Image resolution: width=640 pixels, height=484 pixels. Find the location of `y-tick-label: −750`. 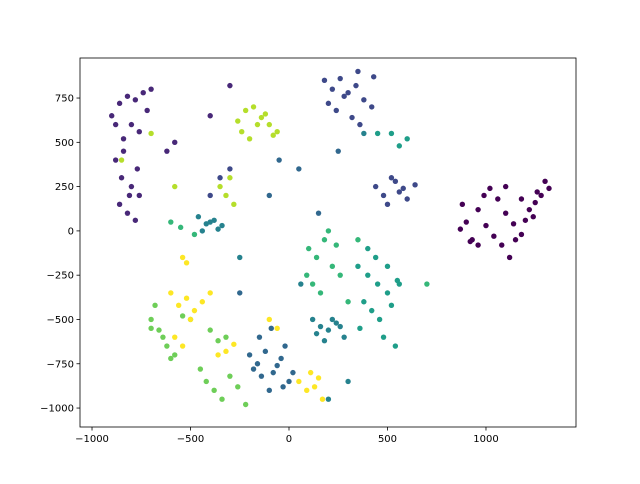

y-tick-label: −750 is located at coordinates (60, 364).